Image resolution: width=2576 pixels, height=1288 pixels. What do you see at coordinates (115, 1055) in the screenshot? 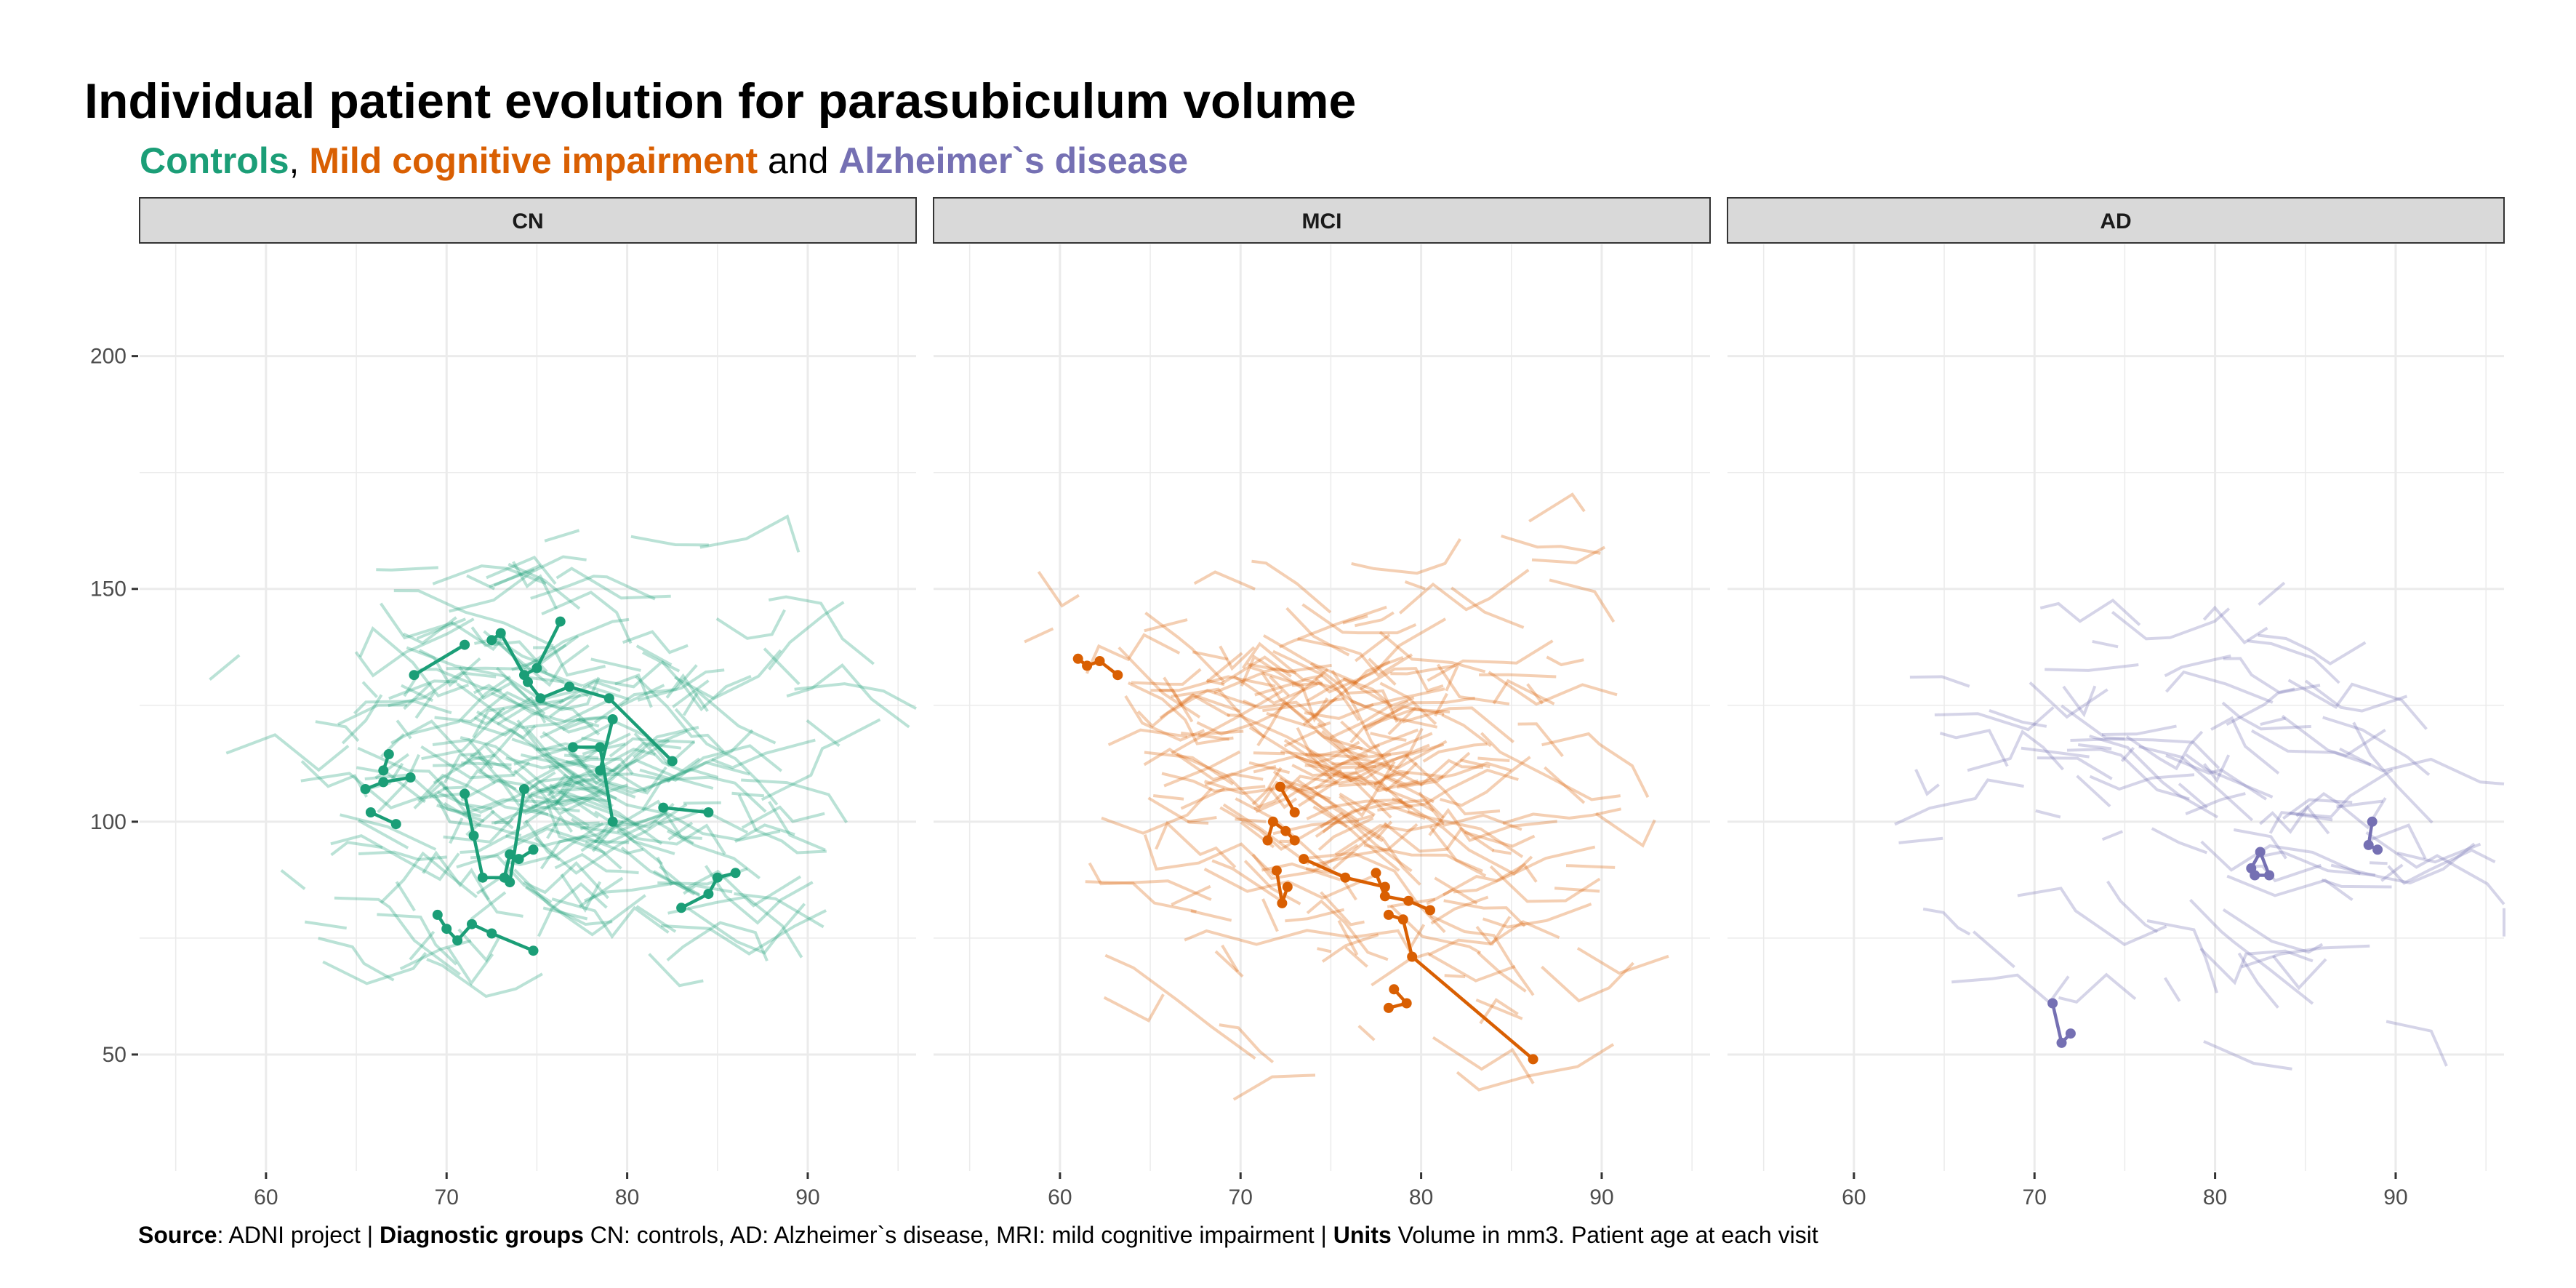
I see `y-tick-label: 50` at bounding box center [115, 1055].